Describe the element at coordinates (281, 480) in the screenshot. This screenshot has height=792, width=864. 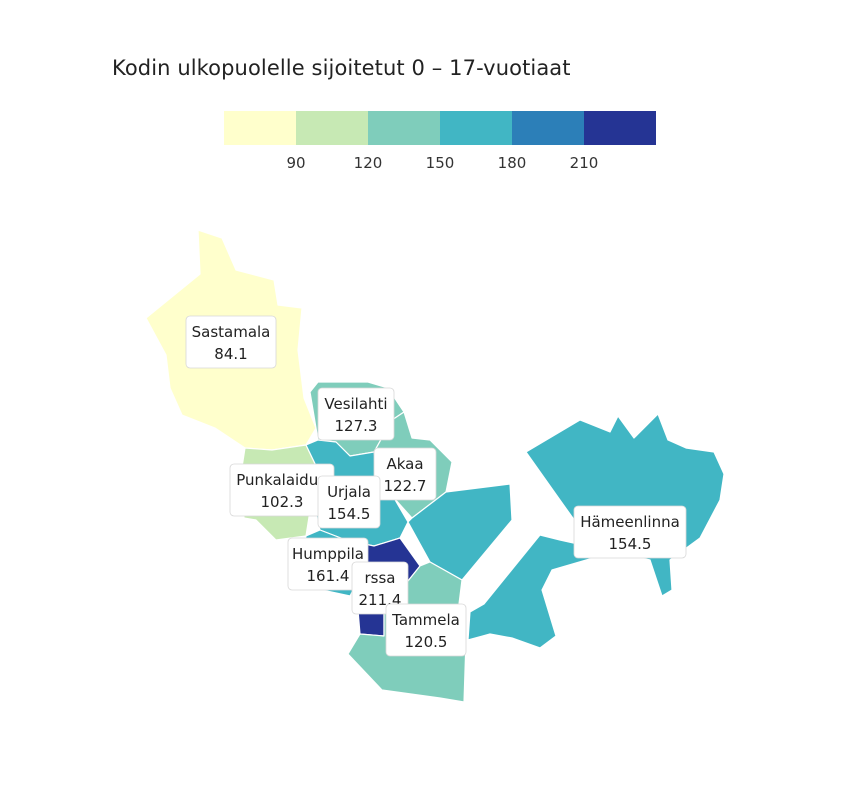
I see `region-name-punkalaidun: Punkalaidun` at that location.